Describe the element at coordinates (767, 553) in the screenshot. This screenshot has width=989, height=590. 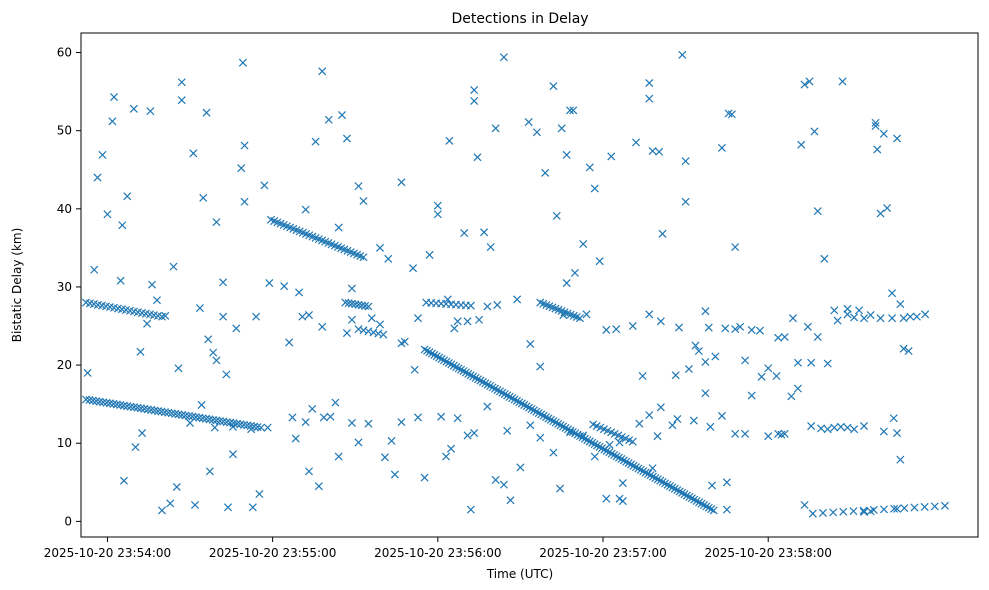
I see `x-tick-label: 2025-10-20 23:58:00` at that location.